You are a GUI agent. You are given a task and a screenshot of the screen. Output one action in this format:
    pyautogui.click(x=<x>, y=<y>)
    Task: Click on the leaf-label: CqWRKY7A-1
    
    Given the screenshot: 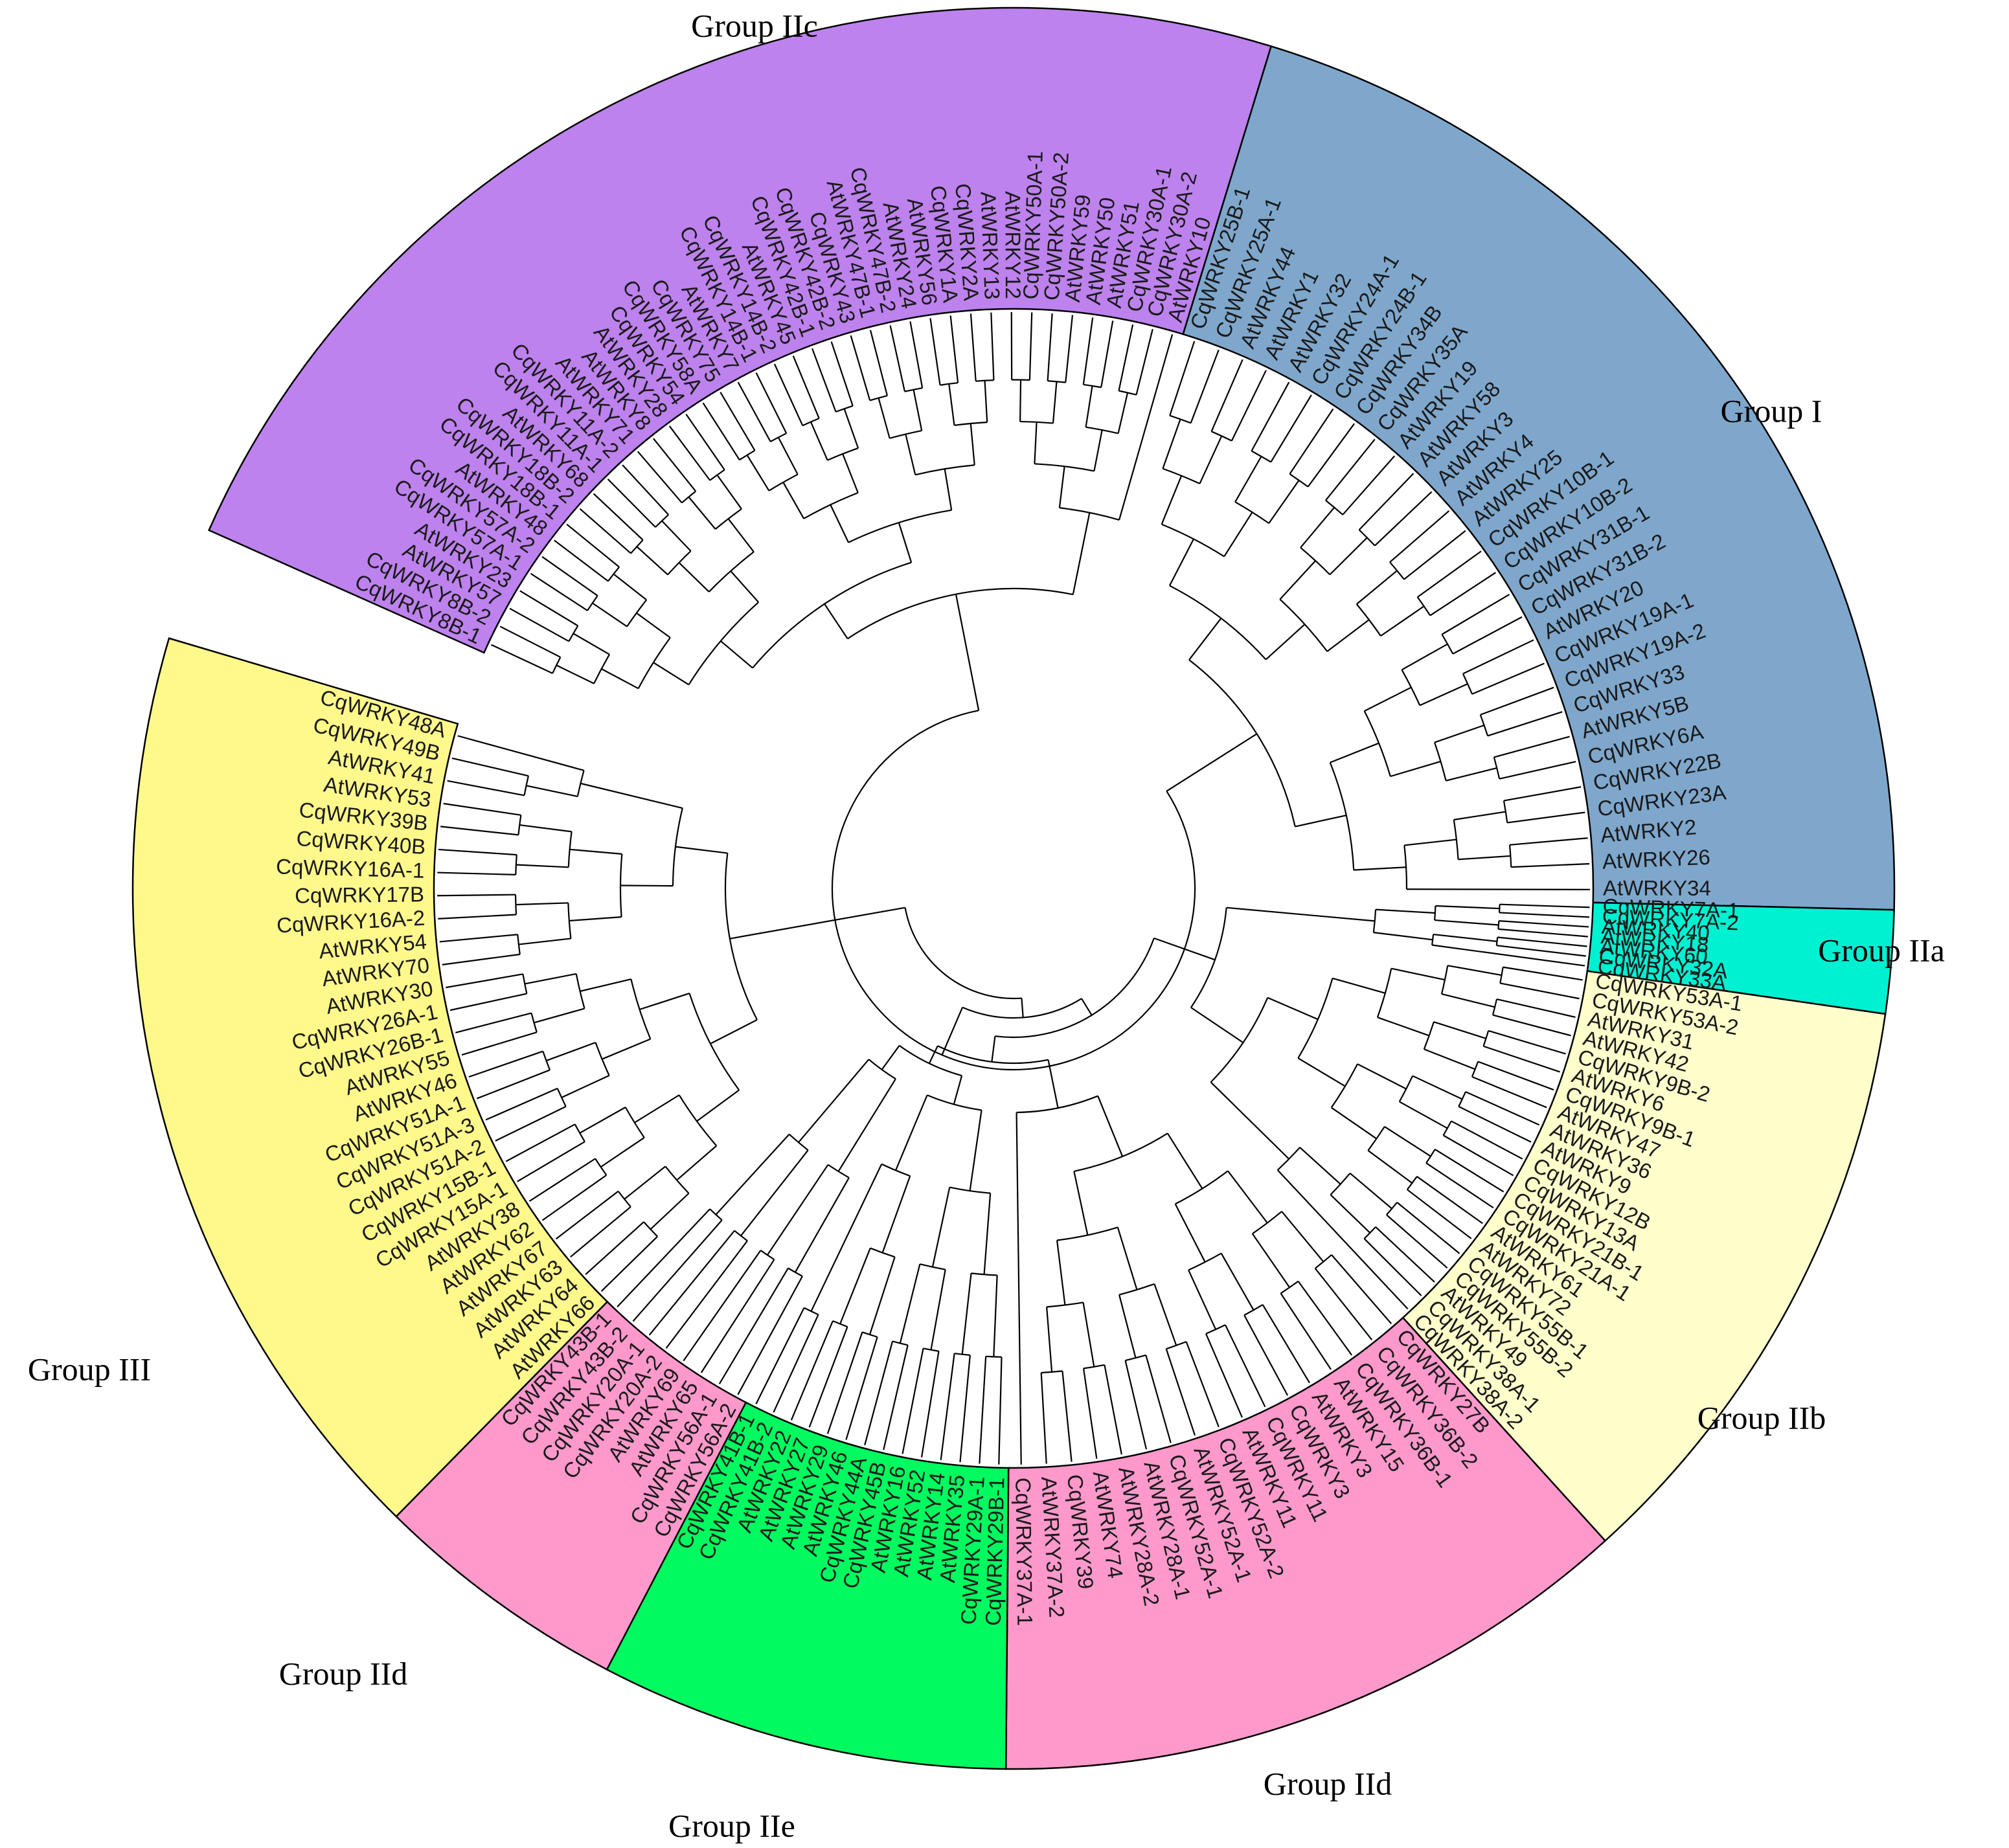 What is the action you would take?
    pyautogui.click(x=1671, y=908)
    